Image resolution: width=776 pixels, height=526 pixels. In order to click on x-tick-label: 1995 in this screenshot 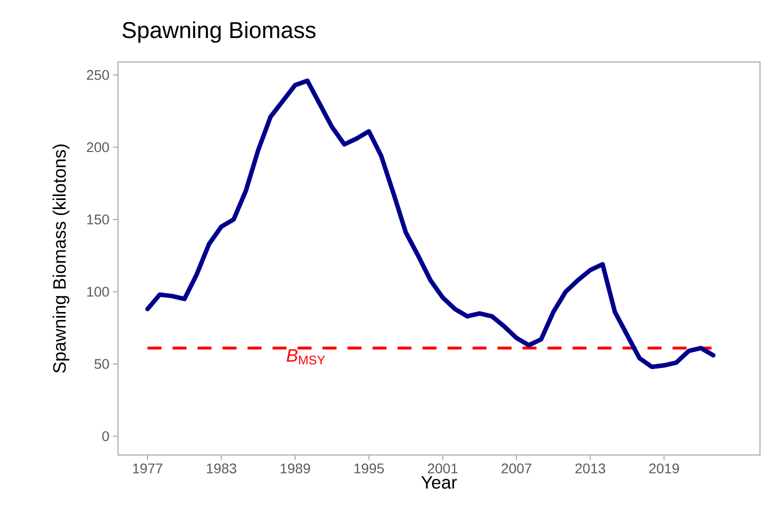, I will do `click(369, 468)`.